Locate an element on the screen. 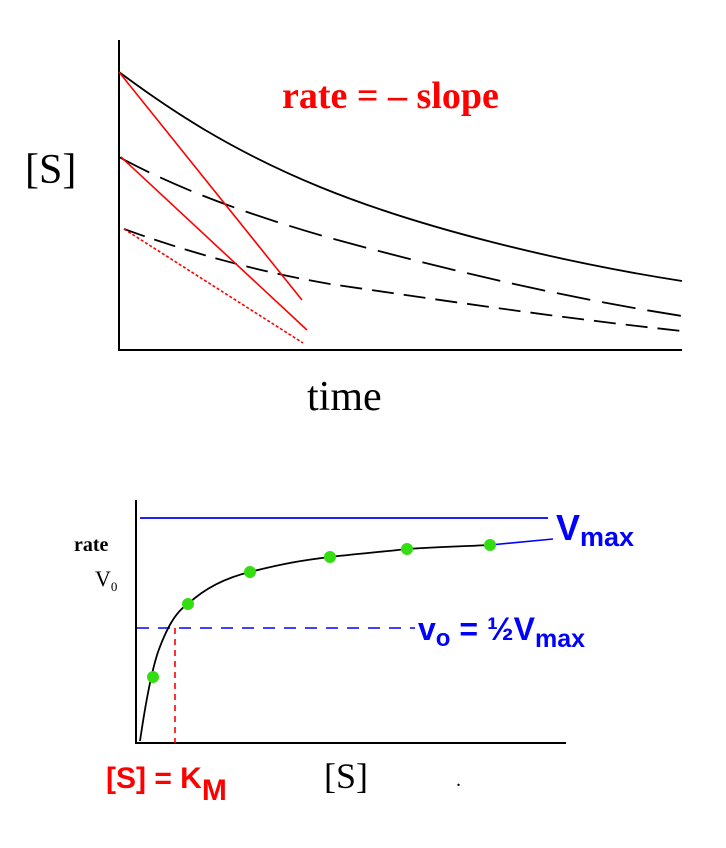  top-annotation: rate = – slope is located at coordinates (390, 96).